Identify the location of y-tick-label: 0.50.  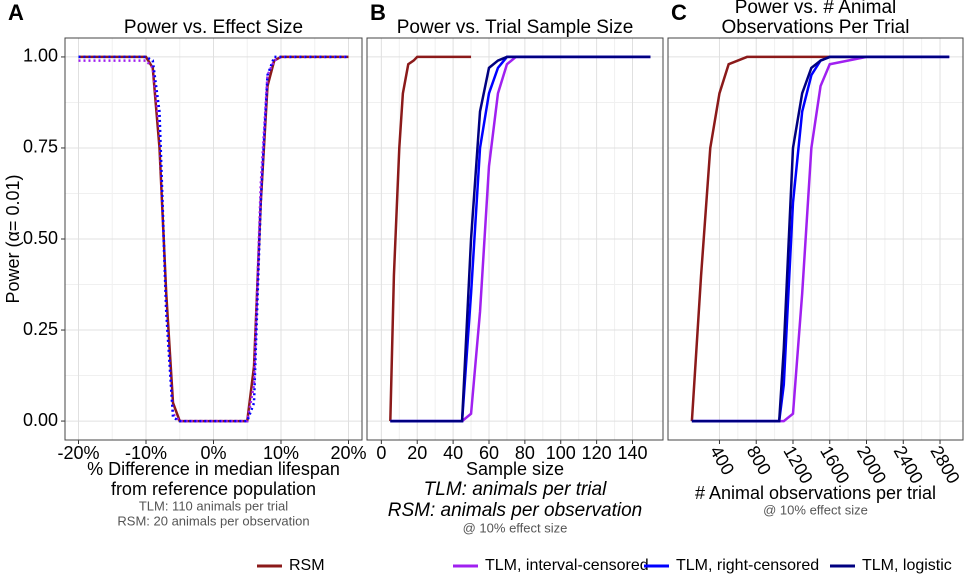
(40, 238).